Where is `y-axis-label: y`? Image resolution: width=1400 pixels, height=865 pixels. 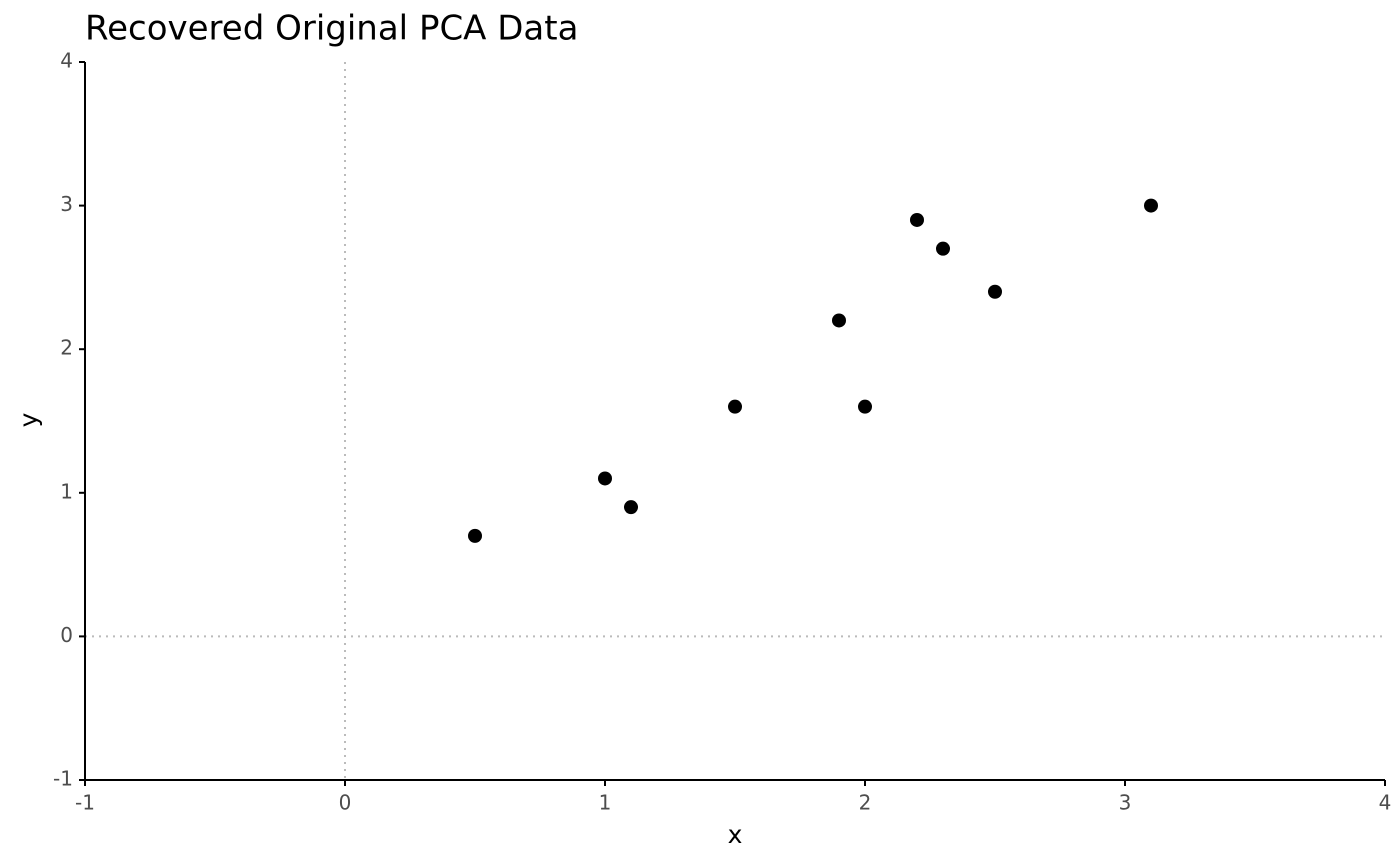 y-axis-label: y is located at coordinates (28, 419).